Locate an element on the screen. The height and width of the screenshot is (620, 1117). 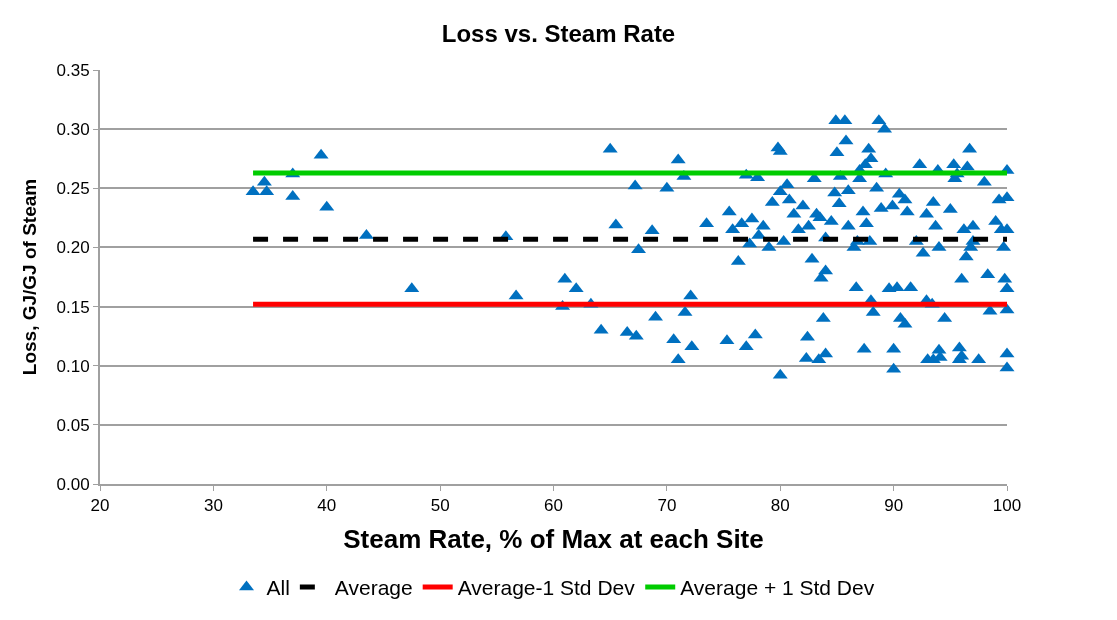
y-tick-label: 0.30 is located at coordinates (73, 130).